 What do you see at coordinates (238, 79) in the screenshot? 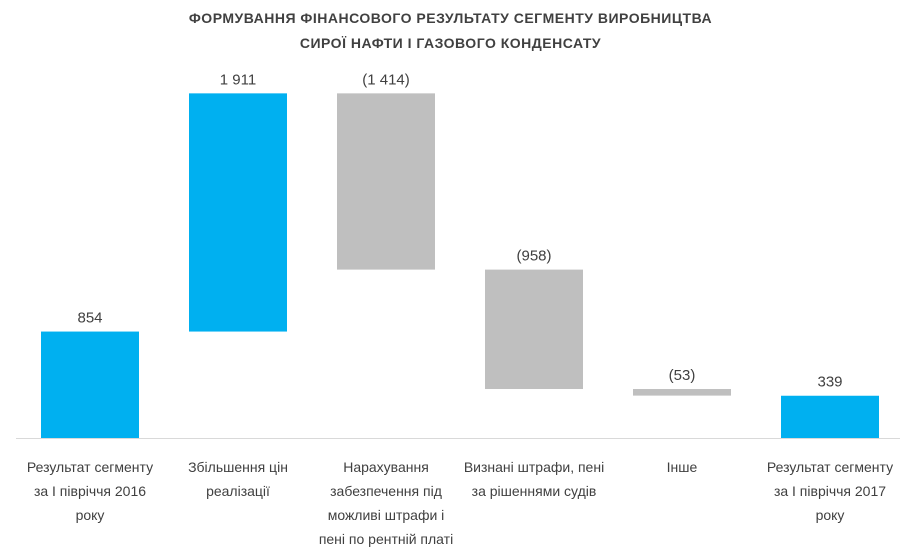
I see `value-label: 1 911` at bounding box center [238, 79].